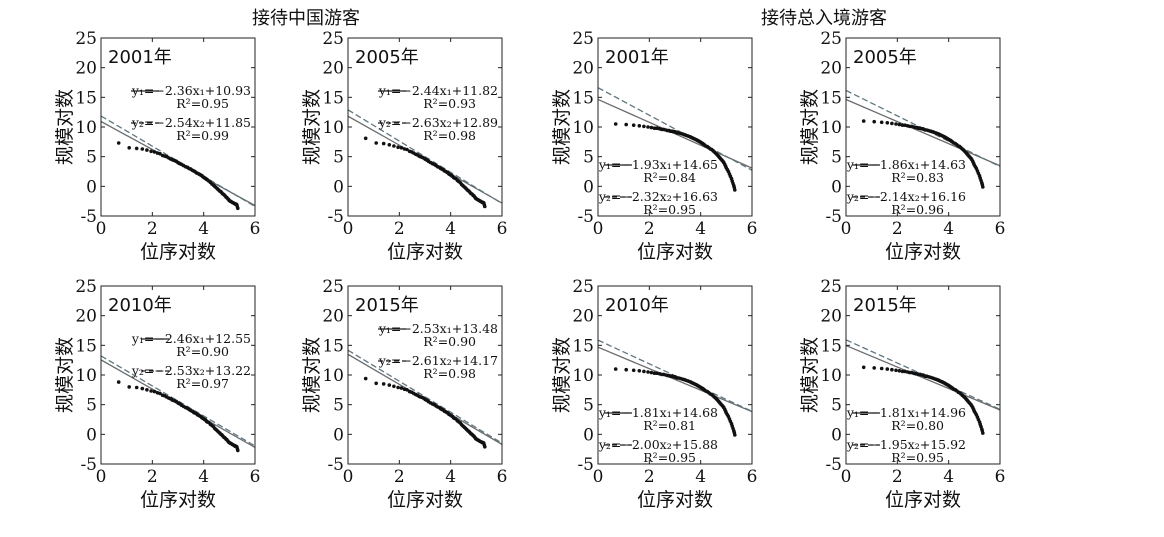  What do you see at coordinates (658, 196) in the screenshot?
I see `legend-equation: y₂=−2.32x₂+16.63` at bounding box center [658, 196].